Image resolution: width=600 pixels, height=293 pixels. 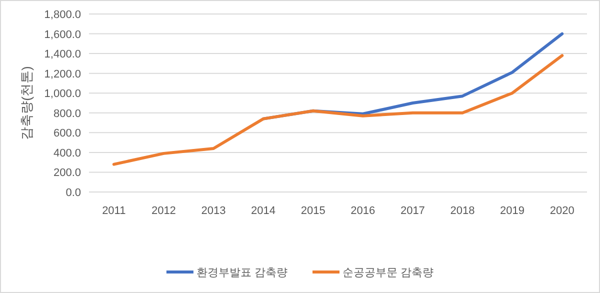 I want to click on y-tick-label: 600.0, so click(x=67, y=134).